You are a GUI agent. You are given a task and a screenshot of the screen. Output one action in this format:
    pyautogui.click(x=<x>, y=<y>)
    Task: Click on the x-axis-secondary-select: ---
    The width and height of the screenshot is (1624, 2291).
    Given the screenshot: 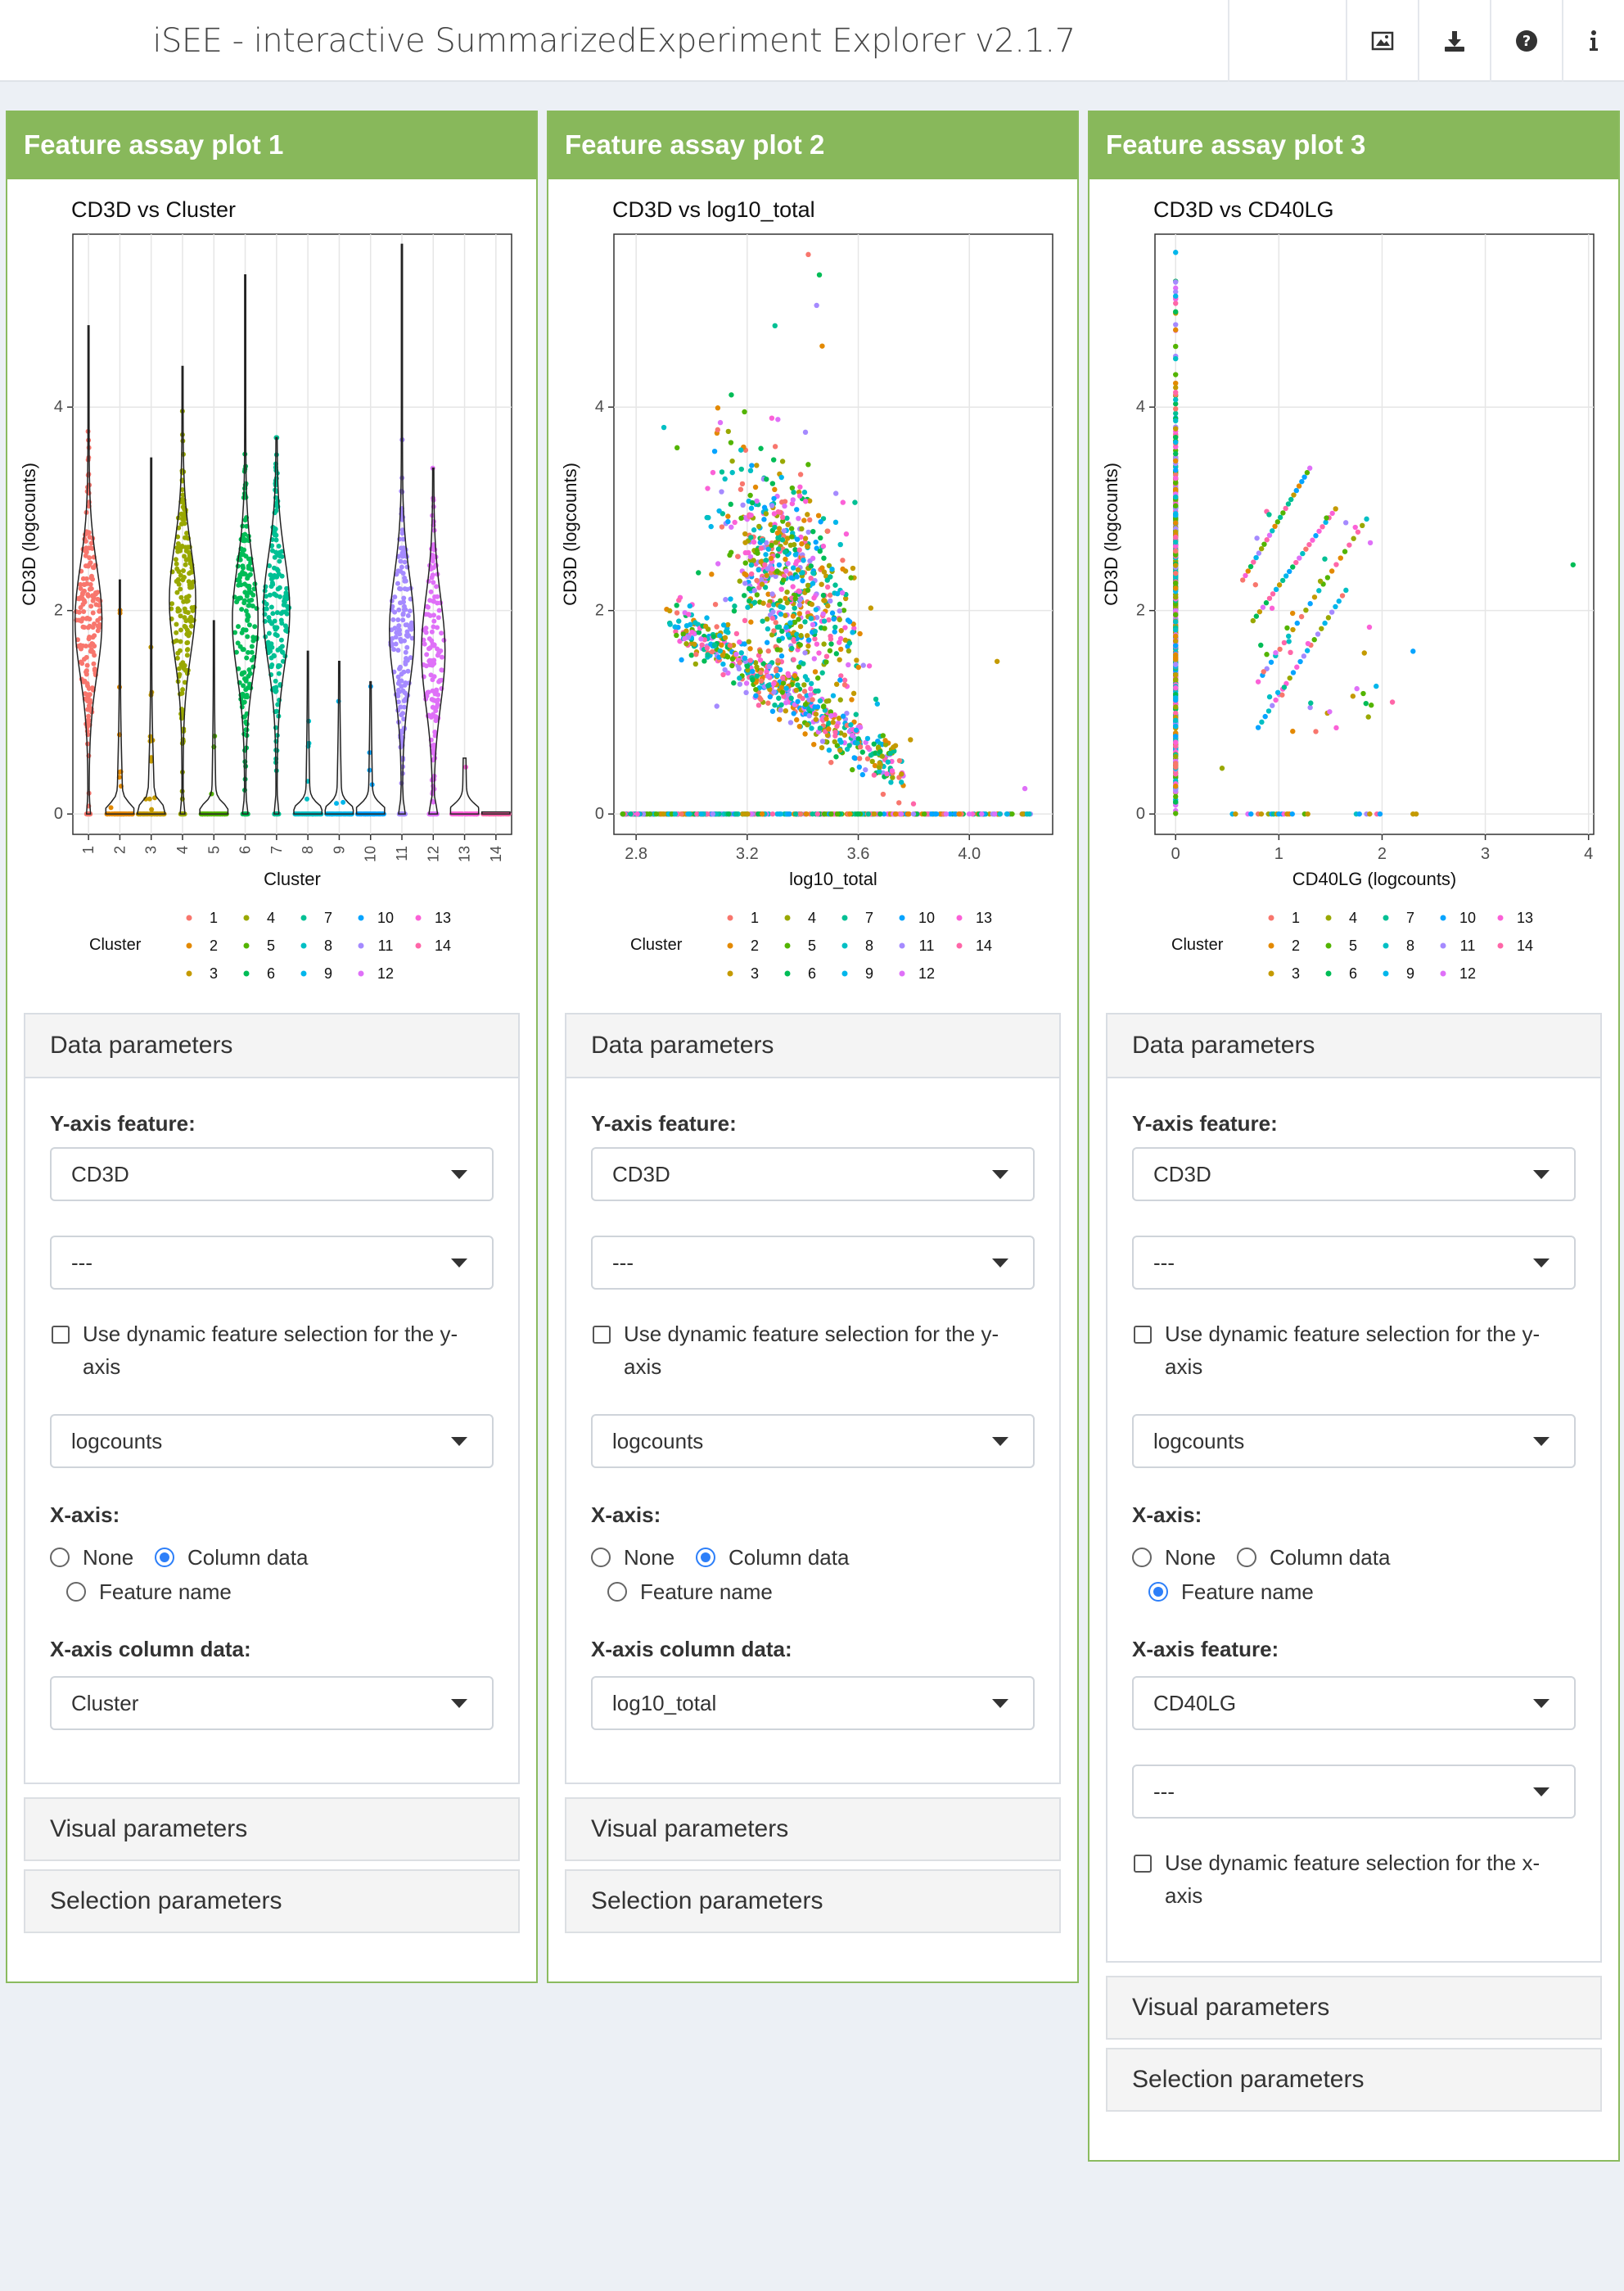 What is the action you would take?
    pyautogui.click(x=1354, y=1792)
    